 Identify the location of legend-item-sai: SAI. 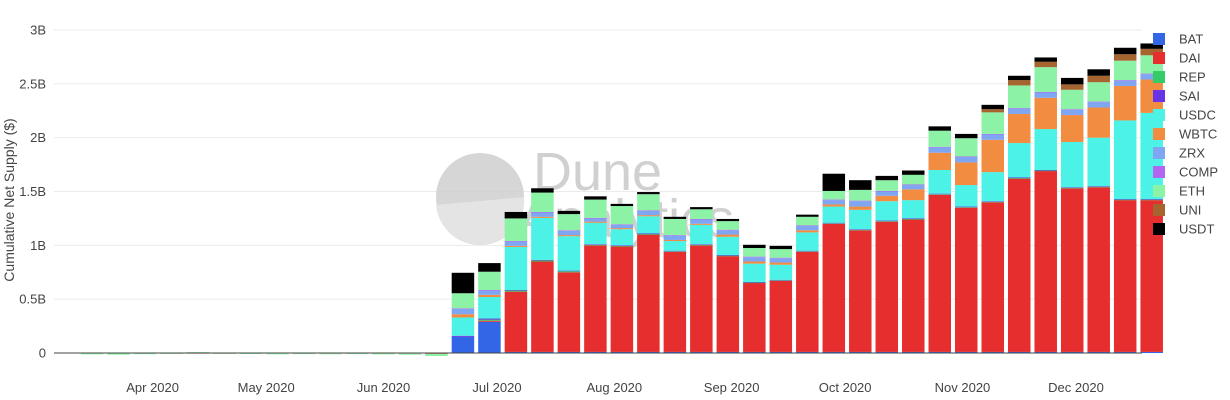
(1176, 96).